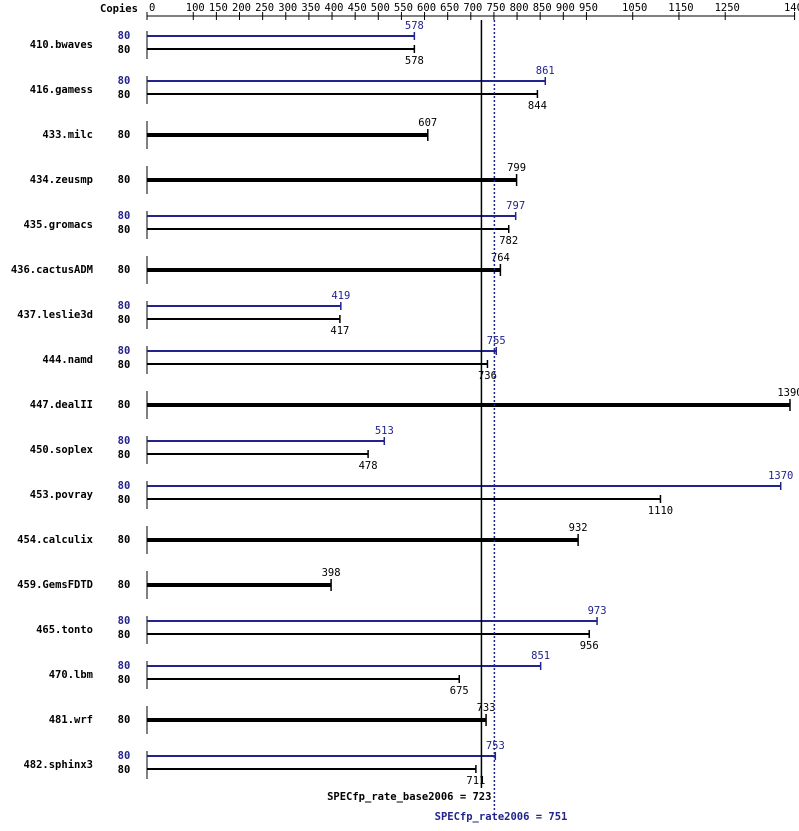 This screenshot has width=799, height=831. Describe the element at coordinates (62, 450) in the screenshot. I see `category-label: 450.soplex` at that location.